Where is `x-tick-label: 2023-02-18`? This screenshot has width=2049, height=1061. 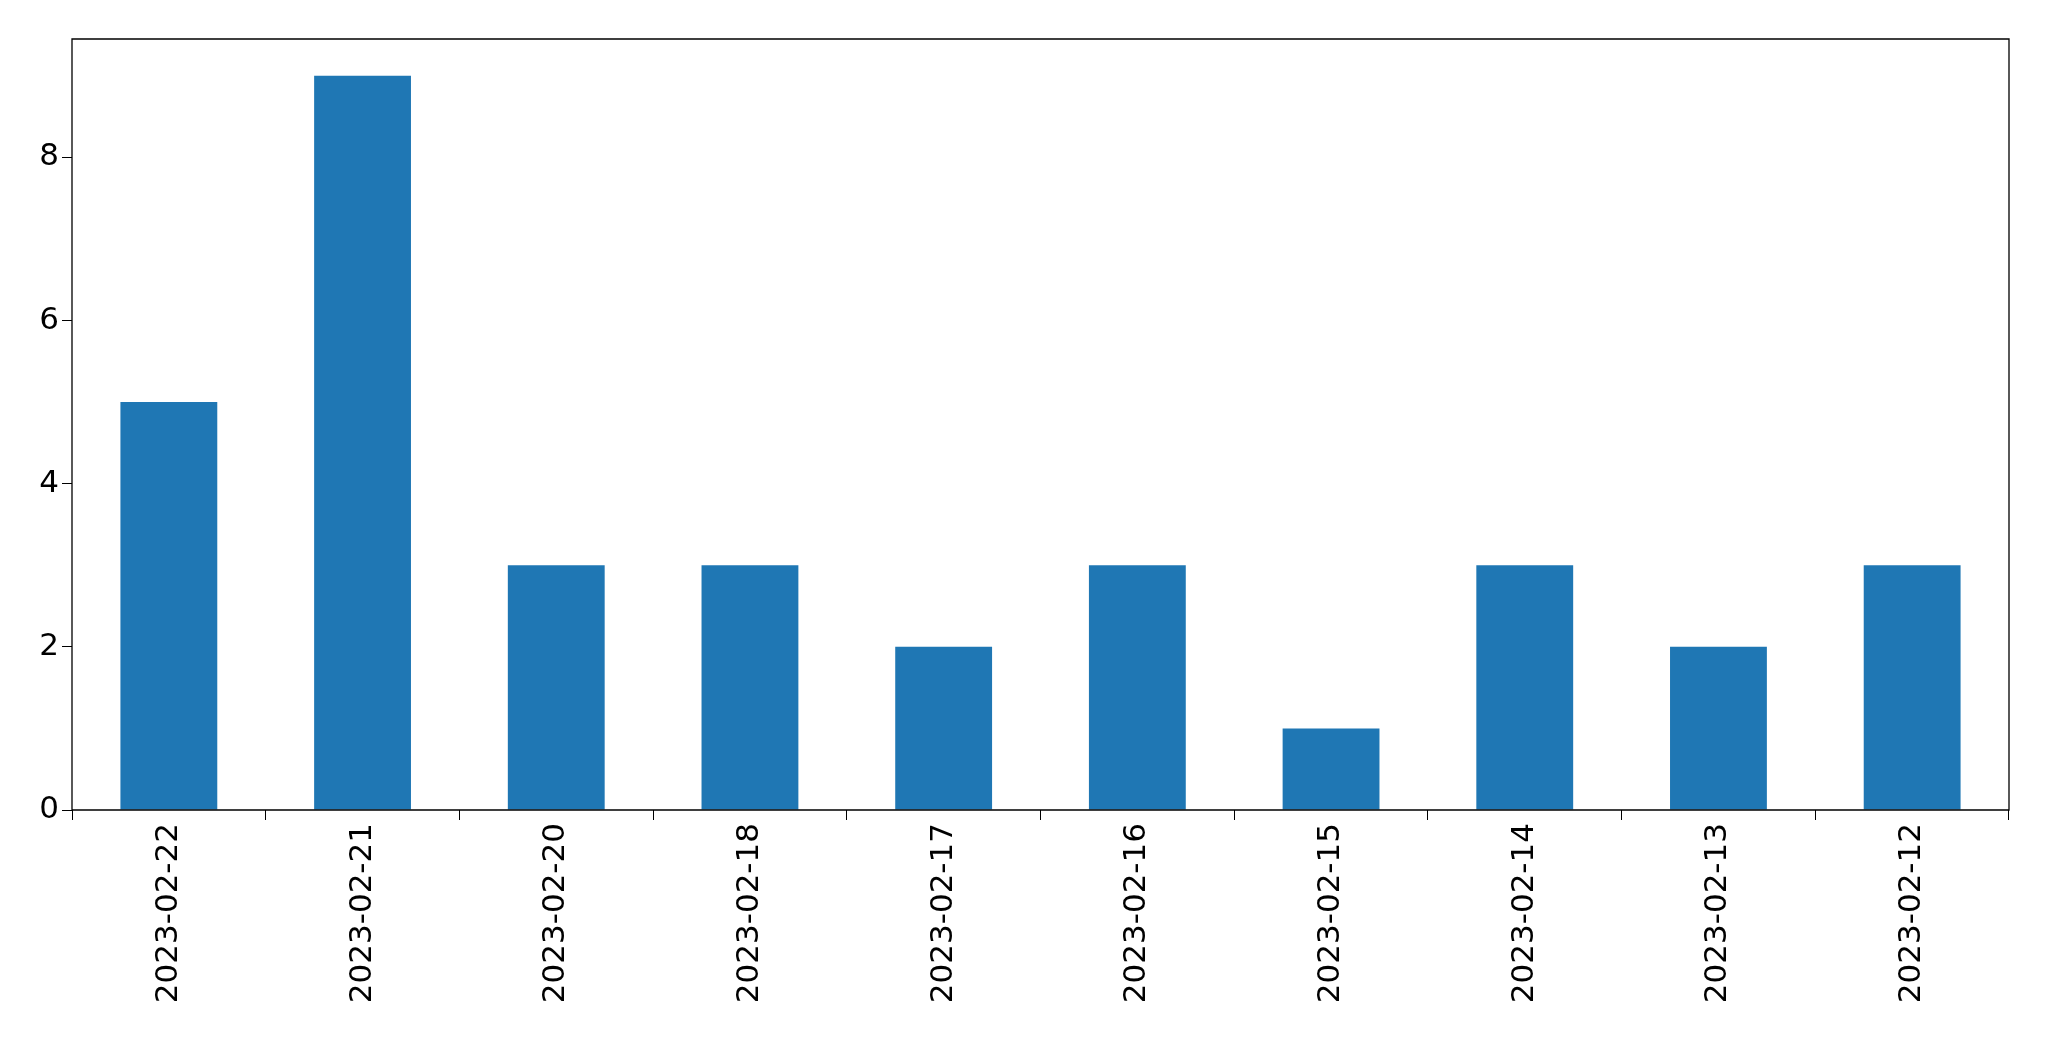
x-tick-label: 2023-02-18 is located at coordinates (747, 913).